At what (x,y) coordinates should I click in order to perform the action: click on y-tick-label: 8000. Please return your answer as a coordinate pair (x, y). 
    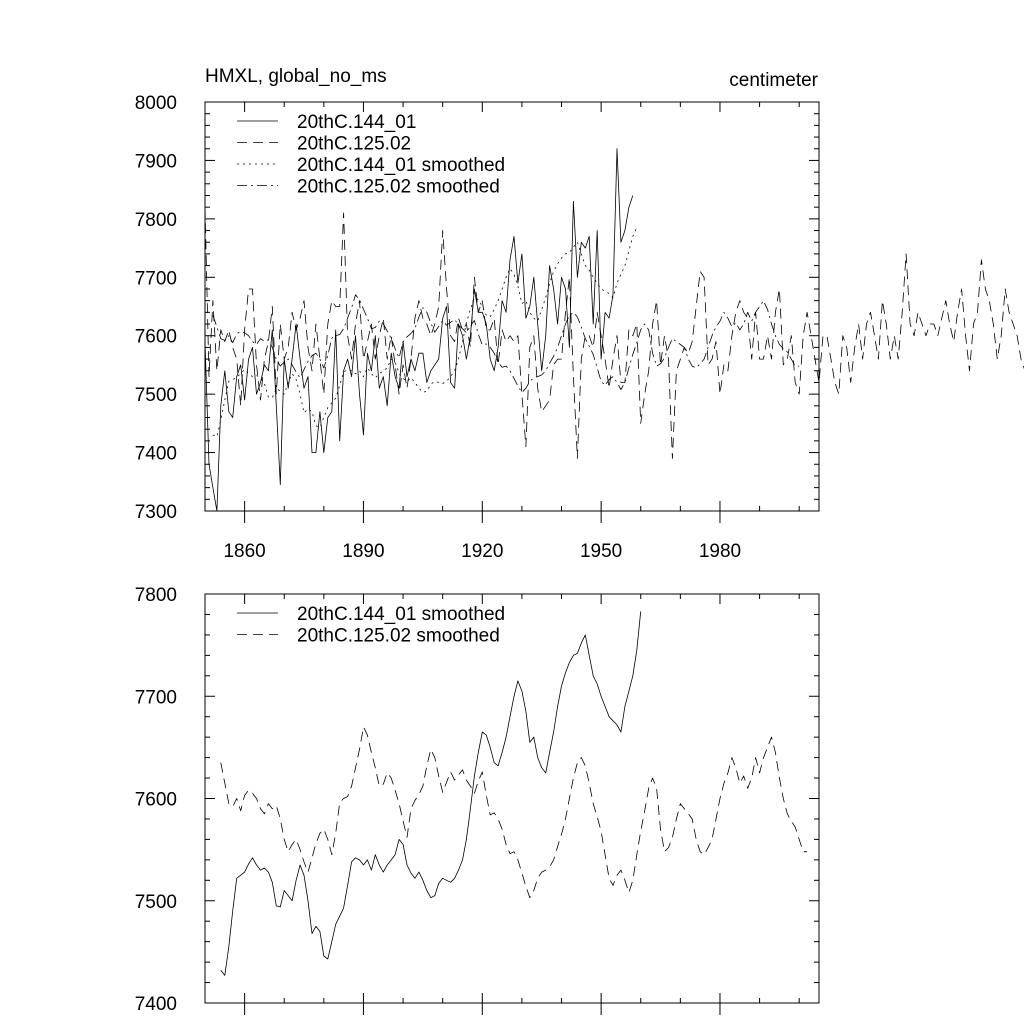
    Looking at the image, I should click on (156, 103).